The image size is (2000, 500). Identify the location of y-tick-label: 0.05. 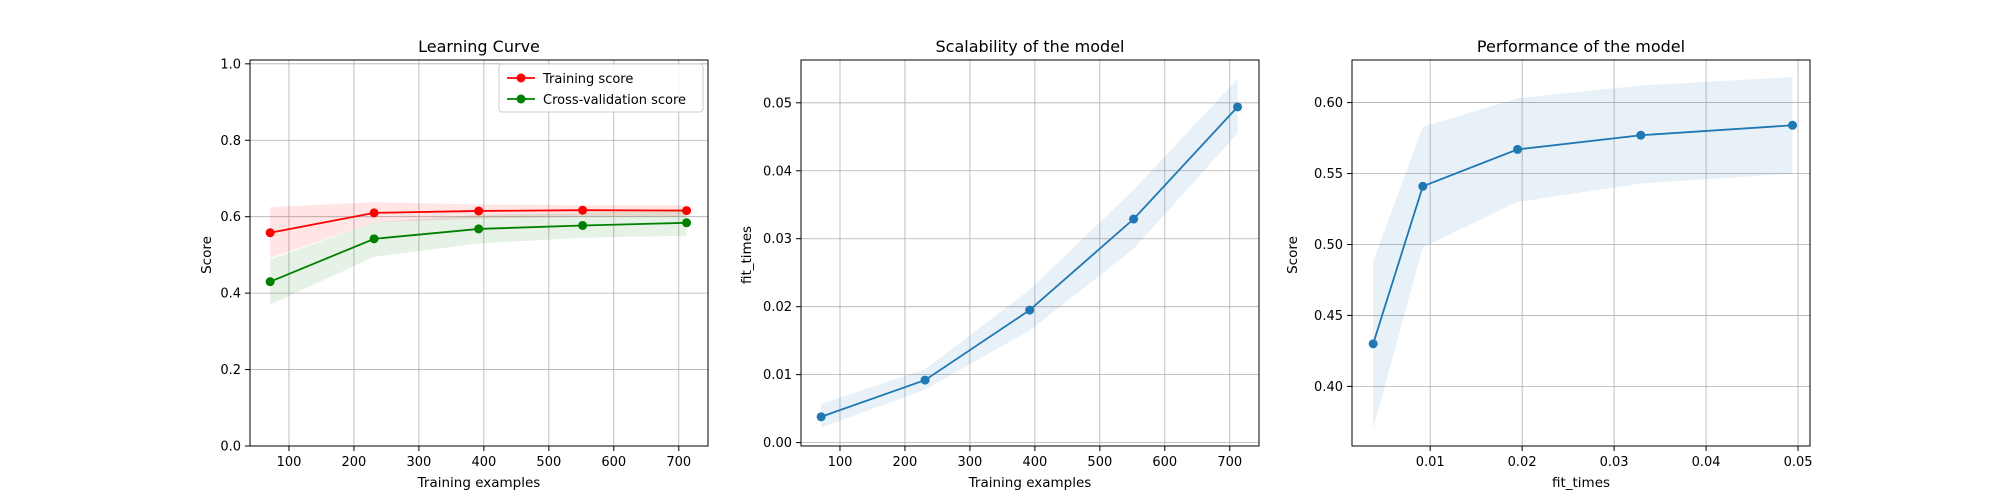
(777, 103).